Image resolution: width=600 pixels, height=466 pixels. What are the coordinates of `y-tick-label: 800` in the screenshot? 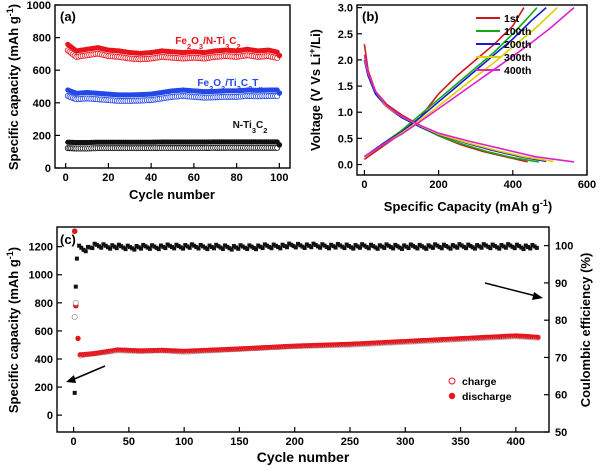 It's located at (44, 304).